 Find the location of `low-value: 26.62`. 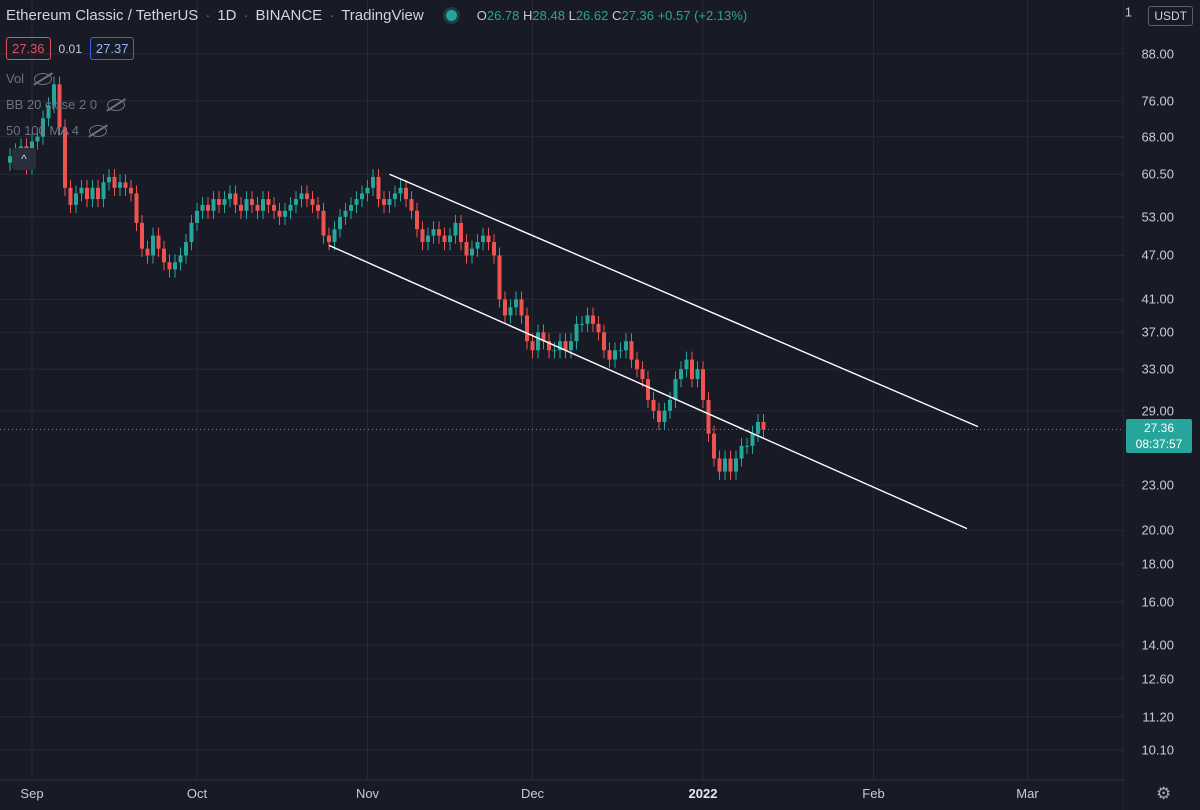

low-value: 26.62 is located at coordinates (592, 15).